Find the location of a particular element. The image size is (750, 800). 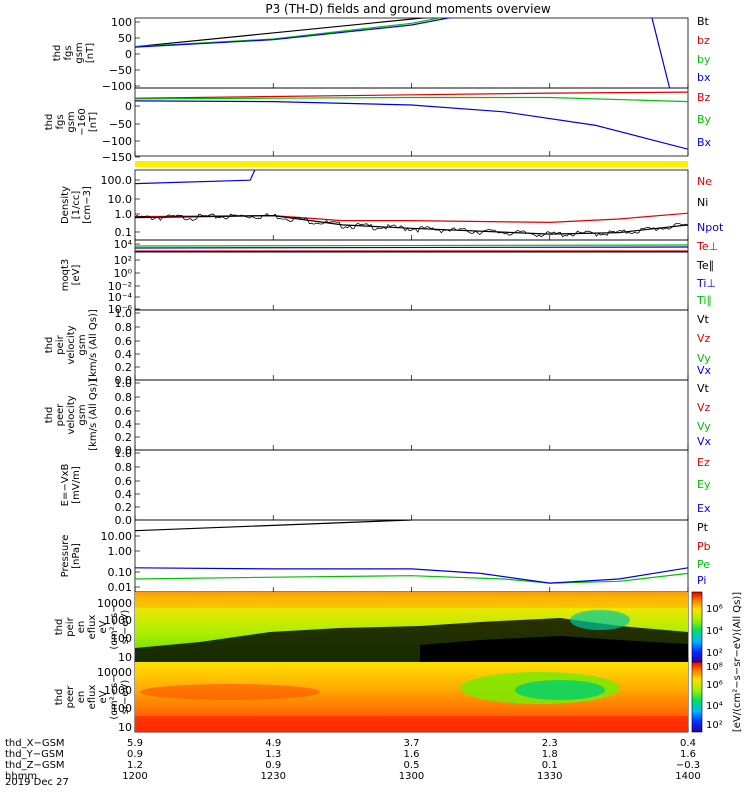

y-axis-label: thd peir en eflux eV (cm²−s− sr−eV) is located at coordinates (92, 626).